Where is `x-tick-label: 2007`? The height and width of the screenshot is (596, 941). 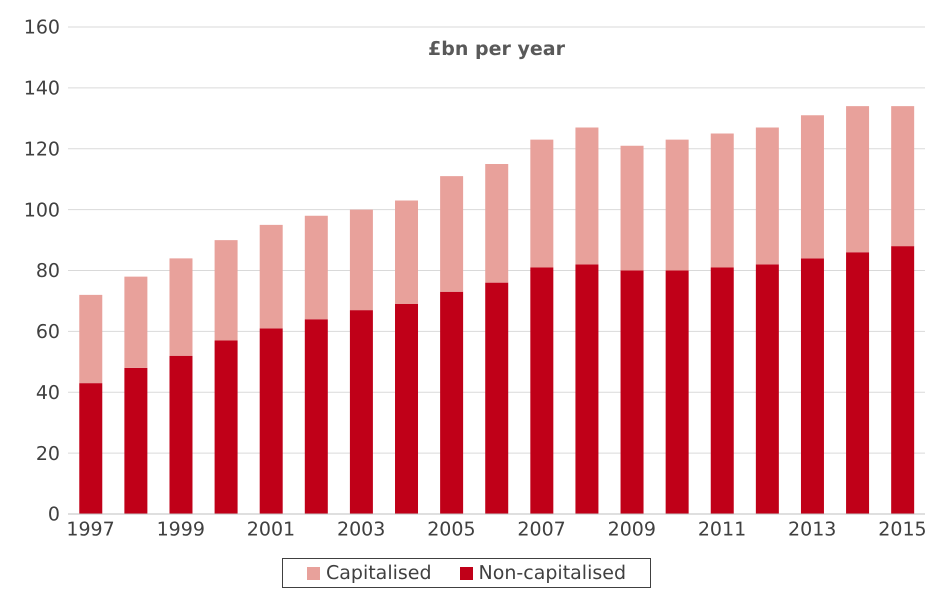
x-tick-label: 2007 is located at coordinates (541, 529).